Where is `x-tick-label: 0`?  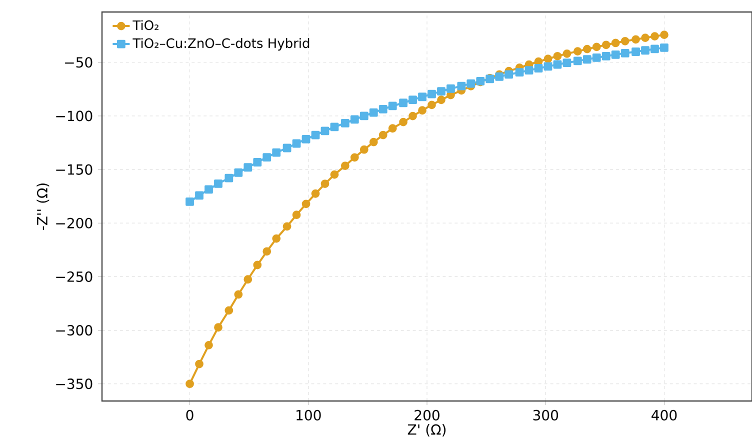 x-tick-label: 0 is located at coordinates (190, 415).